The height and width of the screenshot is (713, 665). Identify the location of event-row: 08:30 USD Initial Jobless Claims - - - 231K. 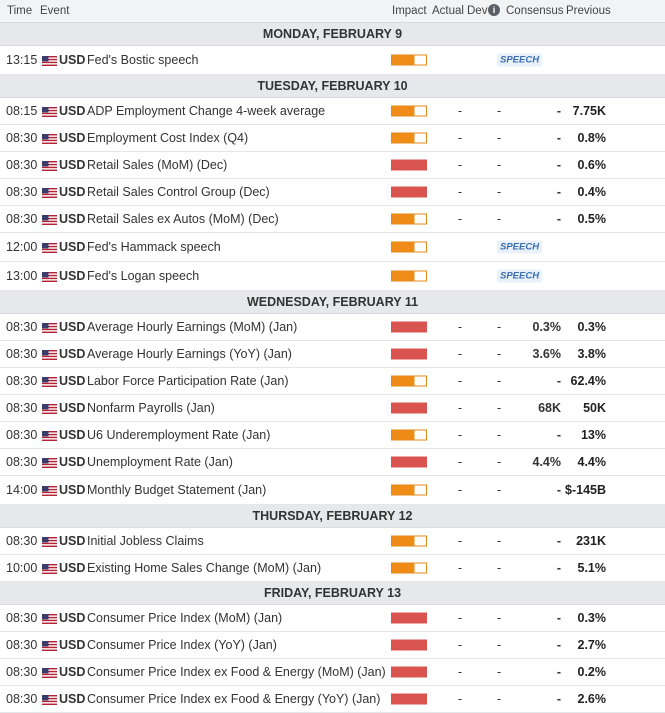
(332, 541).